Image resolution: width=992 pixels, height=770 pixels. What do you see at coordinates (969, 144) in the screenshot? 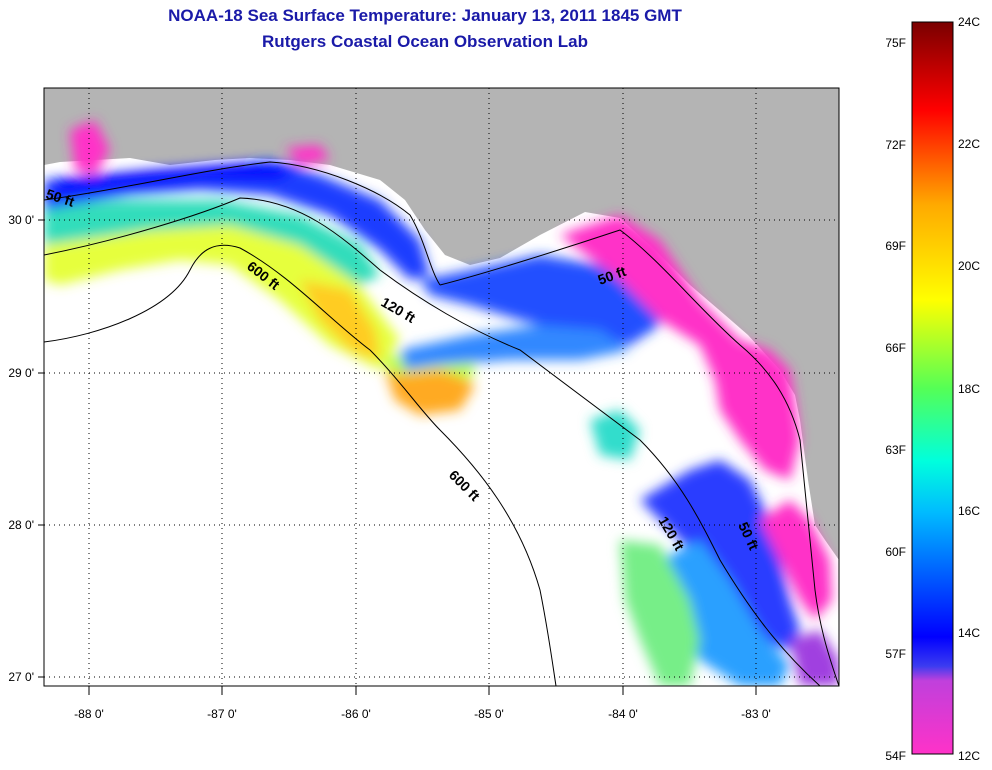
I see `color-scale-label-c: 22C` at bounding box center [969, 144].